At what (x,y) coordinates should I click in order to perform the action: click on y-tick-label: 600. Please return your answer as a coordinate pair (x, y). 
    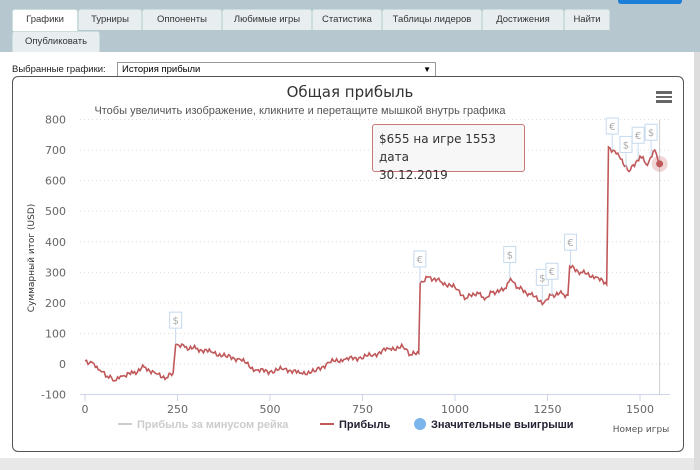
    Looking at the image, I should click on (55, 181).